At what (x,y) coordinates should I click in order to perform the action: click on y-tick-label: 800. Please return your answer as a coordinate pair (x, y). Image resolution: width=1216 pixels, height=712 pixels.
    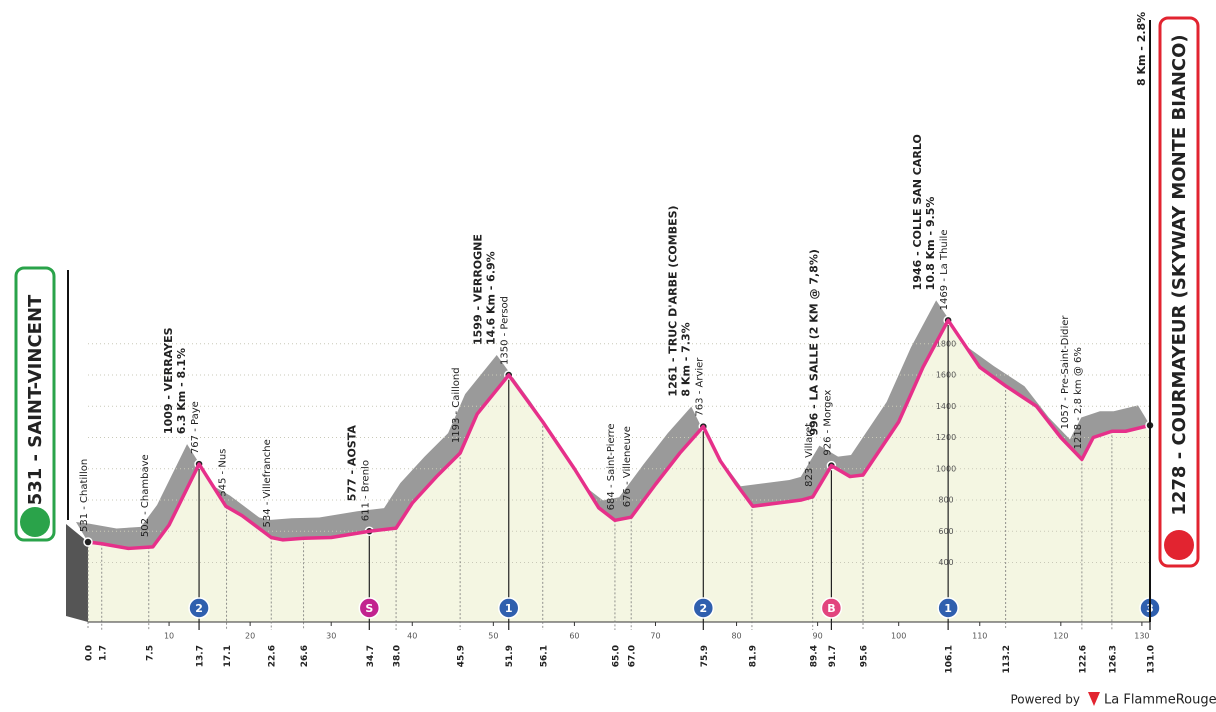
    Looking at the image, I should click on (945, 500).